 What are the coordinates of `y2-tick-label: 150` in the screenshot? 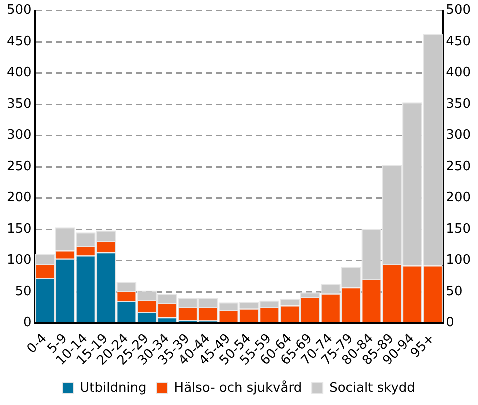 It's located at (459, 229).